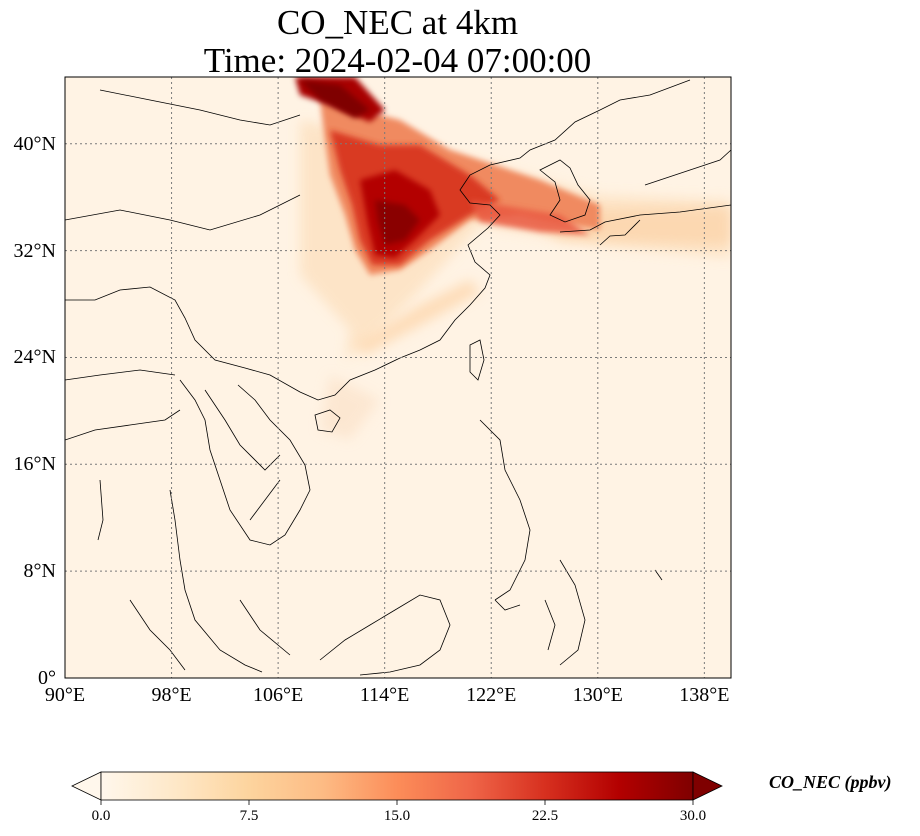 This screenshot has height=836, width=920. I want to click on lon-tick-label: 122°E, so click(491, 695).